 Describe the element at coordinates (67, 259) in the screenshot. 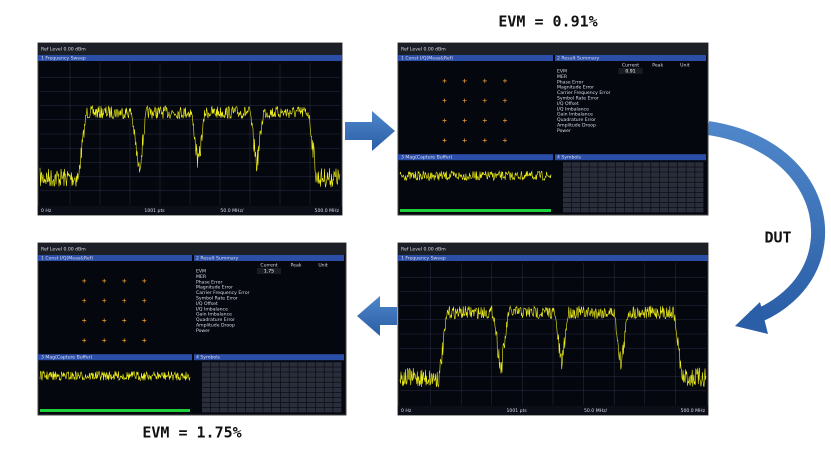

I see `window-title: 1 Const I/Q(Meas&Ref)` at that location.